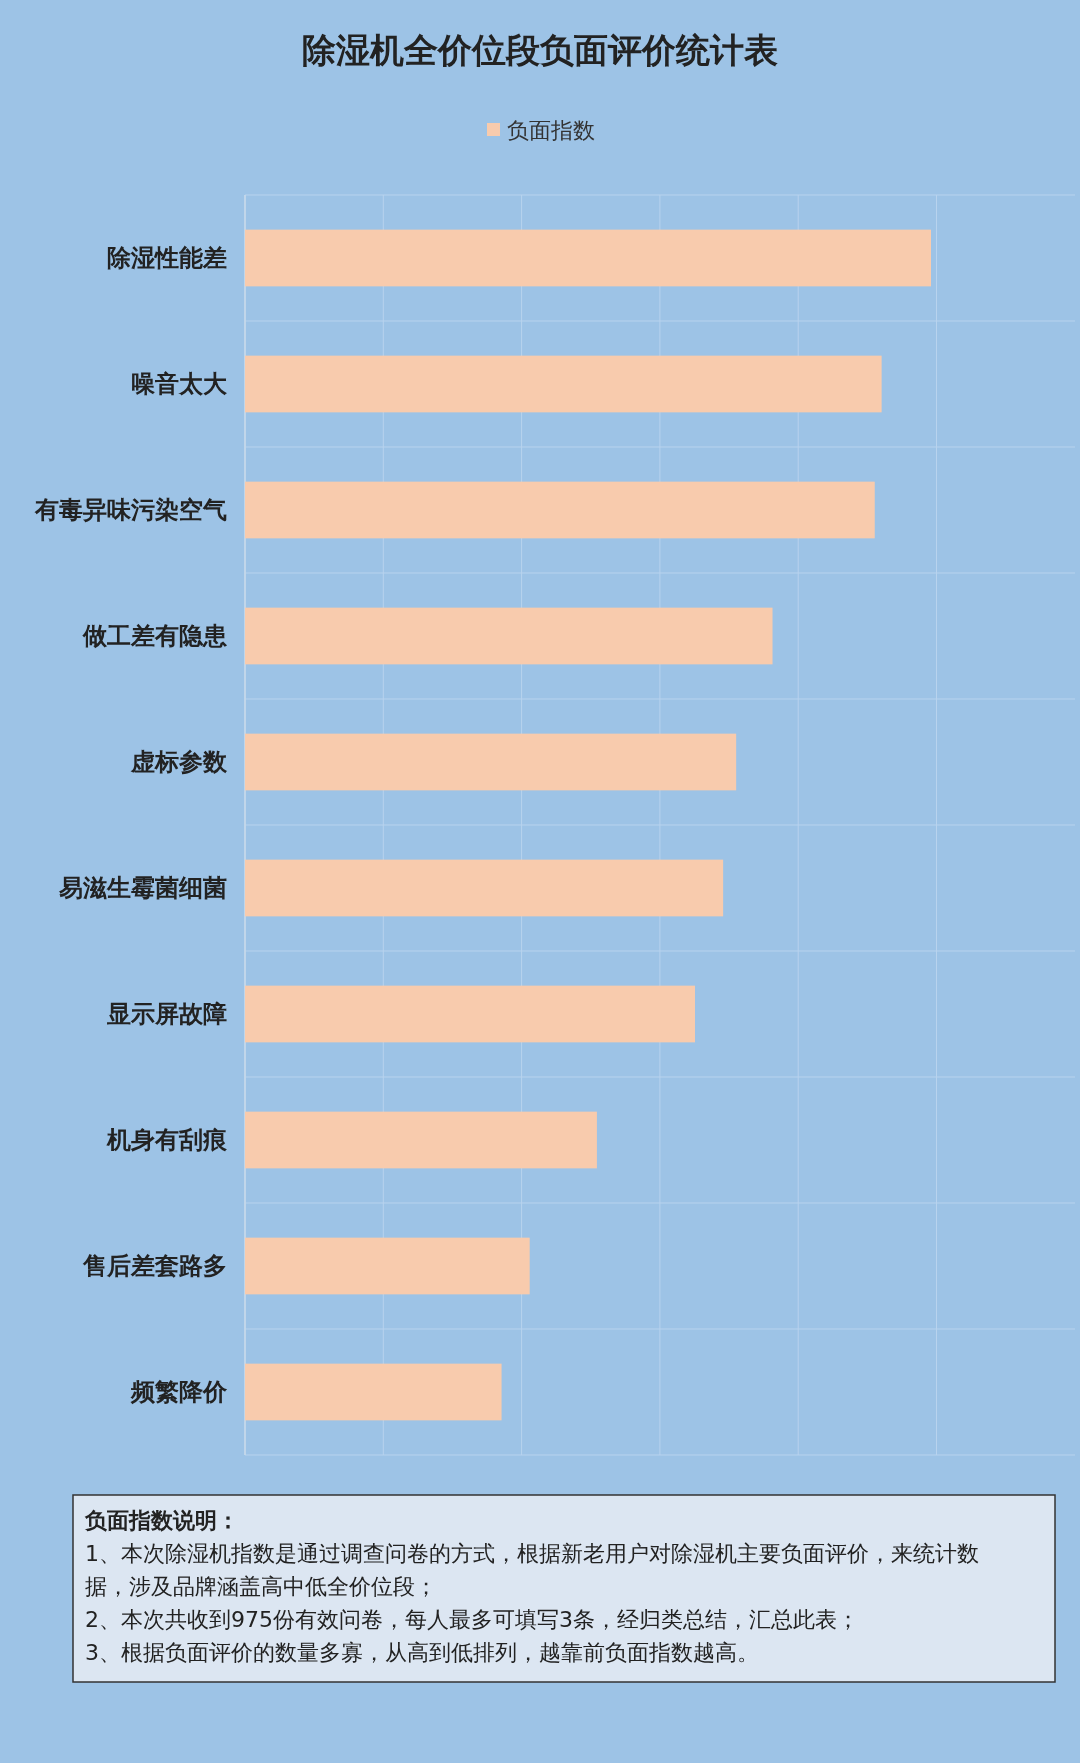 Image resolution: width=1080 pixels, height=1763 pixels. I want to click on y-tick-label: 易滋生霉菌细菌, so click(142, 888).